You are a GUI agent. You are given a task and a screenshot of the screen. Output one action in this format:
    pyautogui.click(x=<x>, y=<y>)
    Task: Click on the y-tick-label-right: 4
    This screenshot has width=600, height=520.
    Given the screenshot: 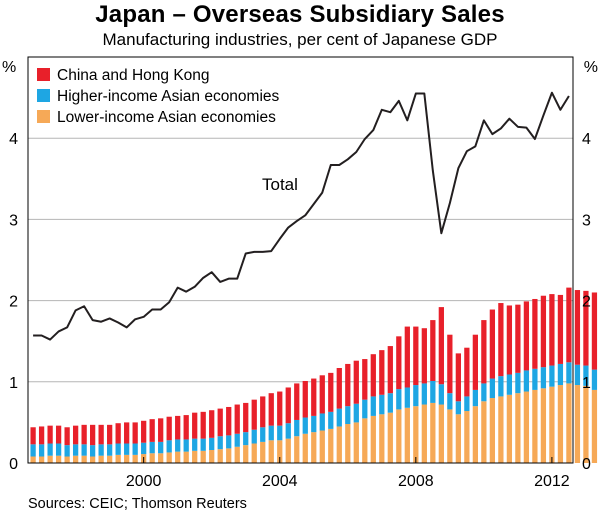 What is the action you would take?
    pyautogui.click(x=586, y=139)
    